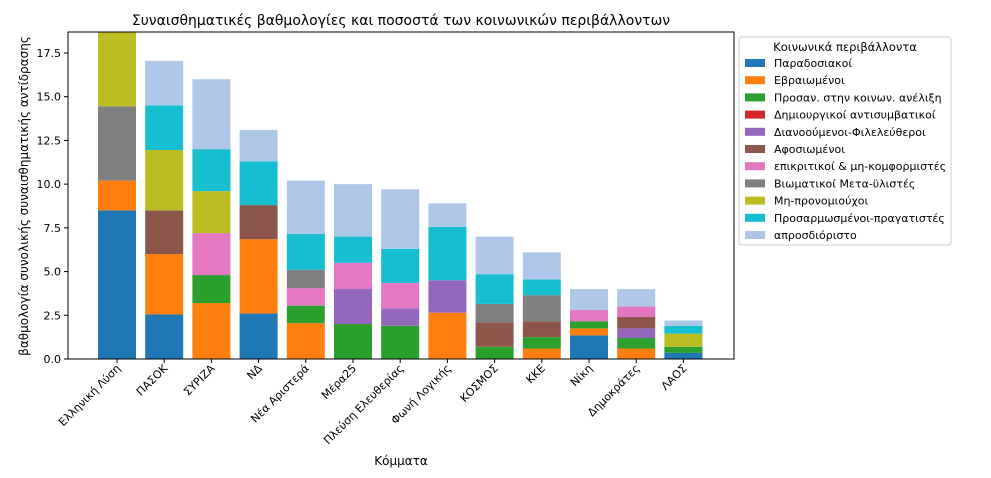  I want to click on y-tick-label: 5.0, so click(53, 272).